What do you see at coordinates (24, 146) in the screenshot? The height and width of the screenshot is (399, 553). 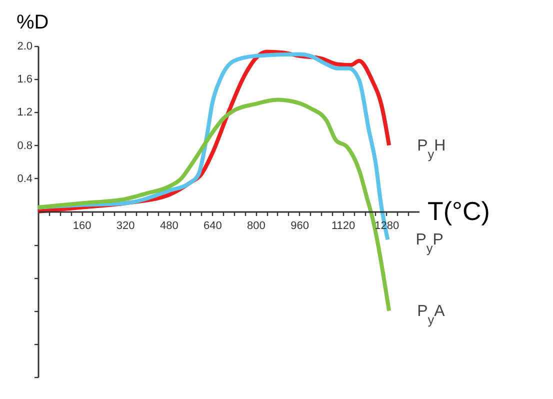 I see `y-tick-label: 0.8` at bounding box center [24, 146].